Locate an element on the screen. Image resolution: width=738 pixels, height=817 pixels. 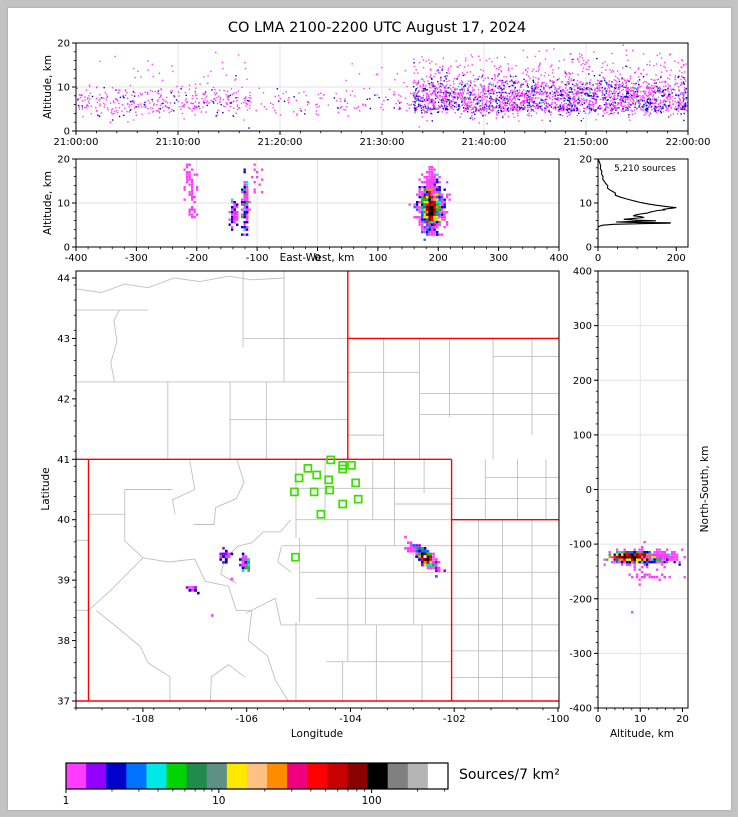
east-west-height-panel: -400 -300 -200 -100 0 100 200 300 400 0 10 20 is located at coordinates (312, 210).